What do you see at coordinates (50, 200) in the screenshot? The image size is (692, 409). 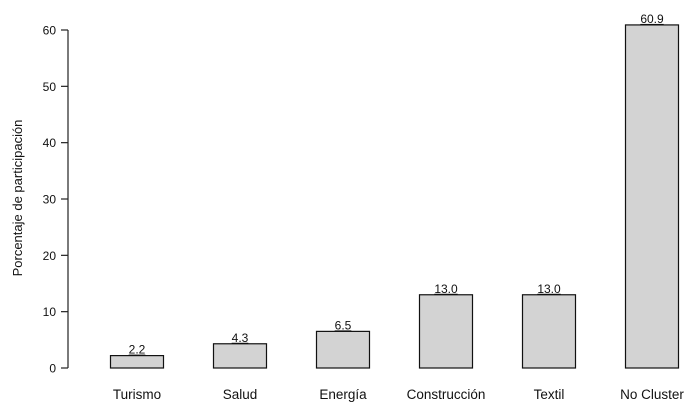 I see `y-tick-label: 30` at bounding box center [50, 200].